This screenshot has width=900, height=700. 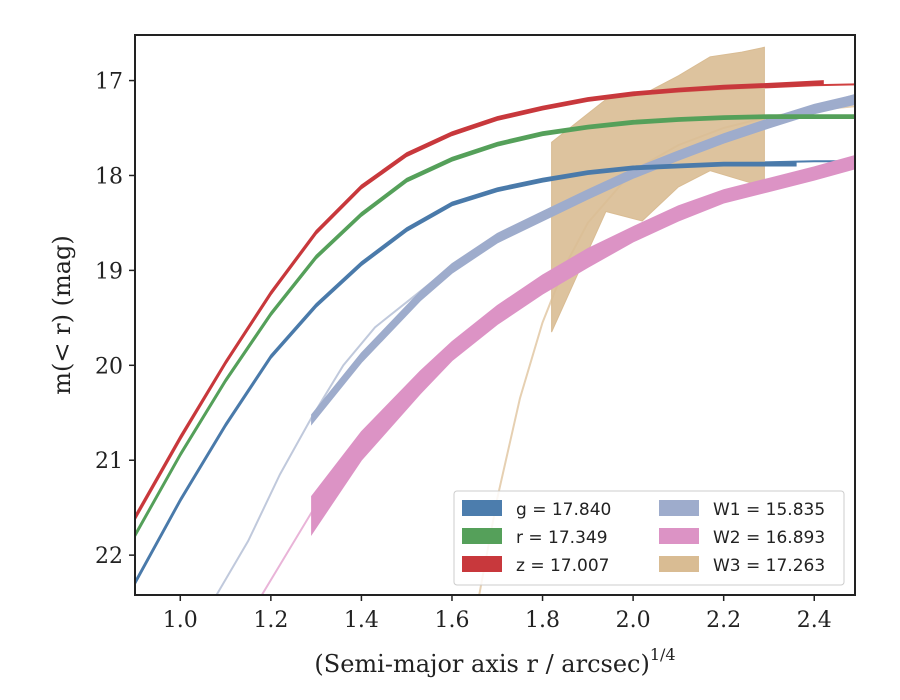 What do you see at coordinates (270, 620) in the screenshot?
I see `x-tick-label: 1.2` at bounding box center [270, 620].